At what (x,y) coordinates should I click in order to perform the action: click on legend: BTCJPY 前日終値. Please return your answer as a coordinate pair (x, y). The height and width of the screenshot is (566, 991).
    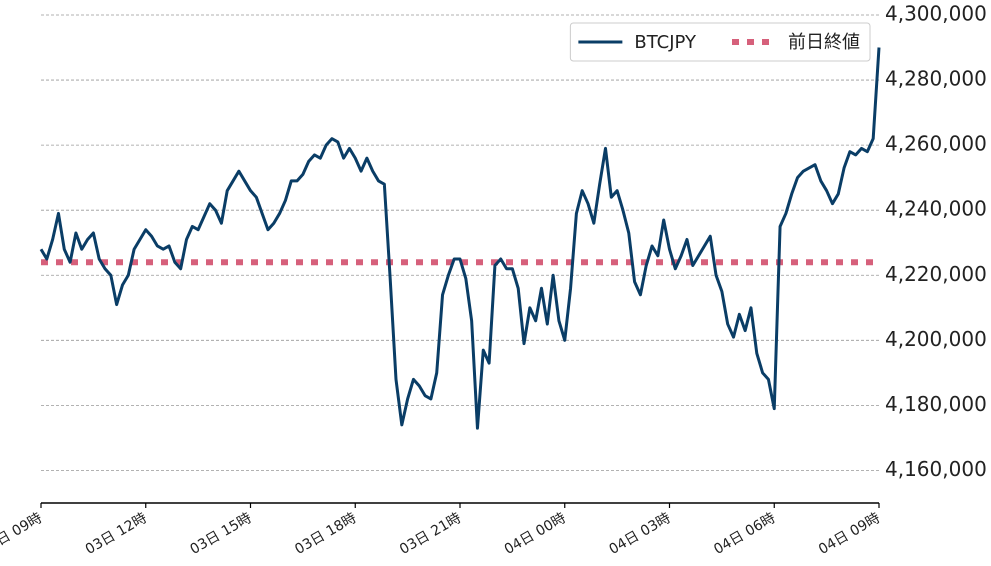
    Looking at the image, I should click on (720, 42).